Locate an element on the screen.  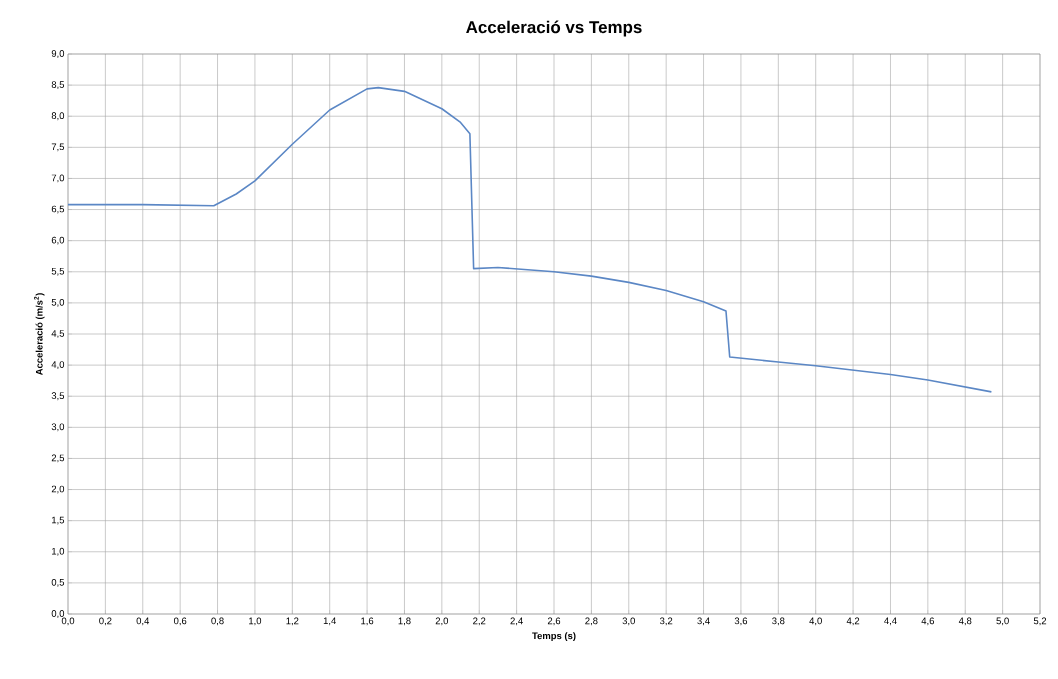
x-tick-label: 1,2 is located at coordinates (292, 621).